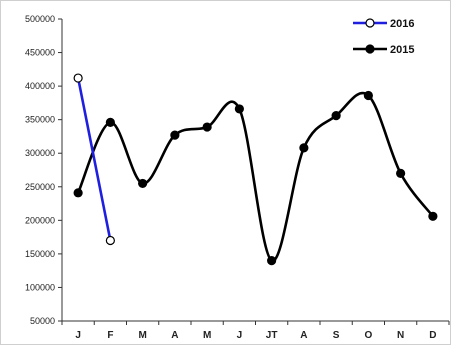 This screenshot has height=345, width=451. What do you see at coordinates (432, 335) in the screenshot?
I see `x-tick-label: D` at bounding box center [432, 335].